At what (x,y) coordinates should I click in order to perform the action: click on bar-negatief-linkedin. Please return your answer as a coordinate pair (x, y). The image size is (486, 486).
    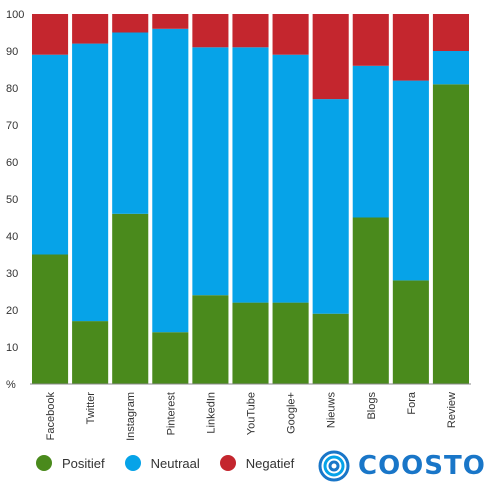
    Looking at the image, I should click on (210, 31).